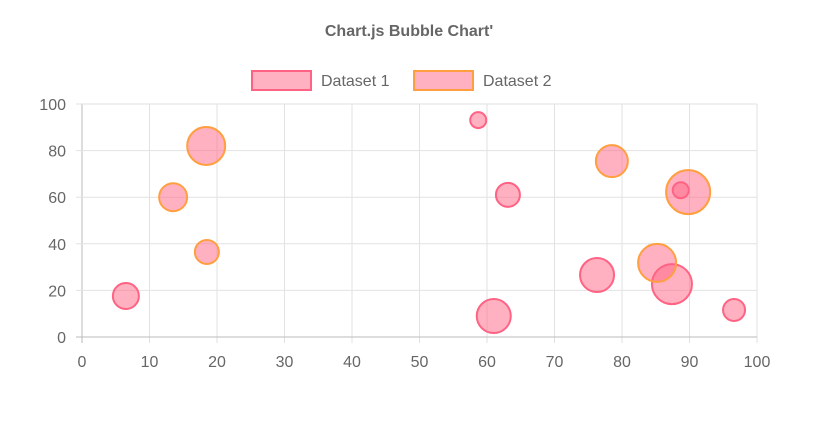  I want to click on y-tick-label: 80, so click(57, 152).